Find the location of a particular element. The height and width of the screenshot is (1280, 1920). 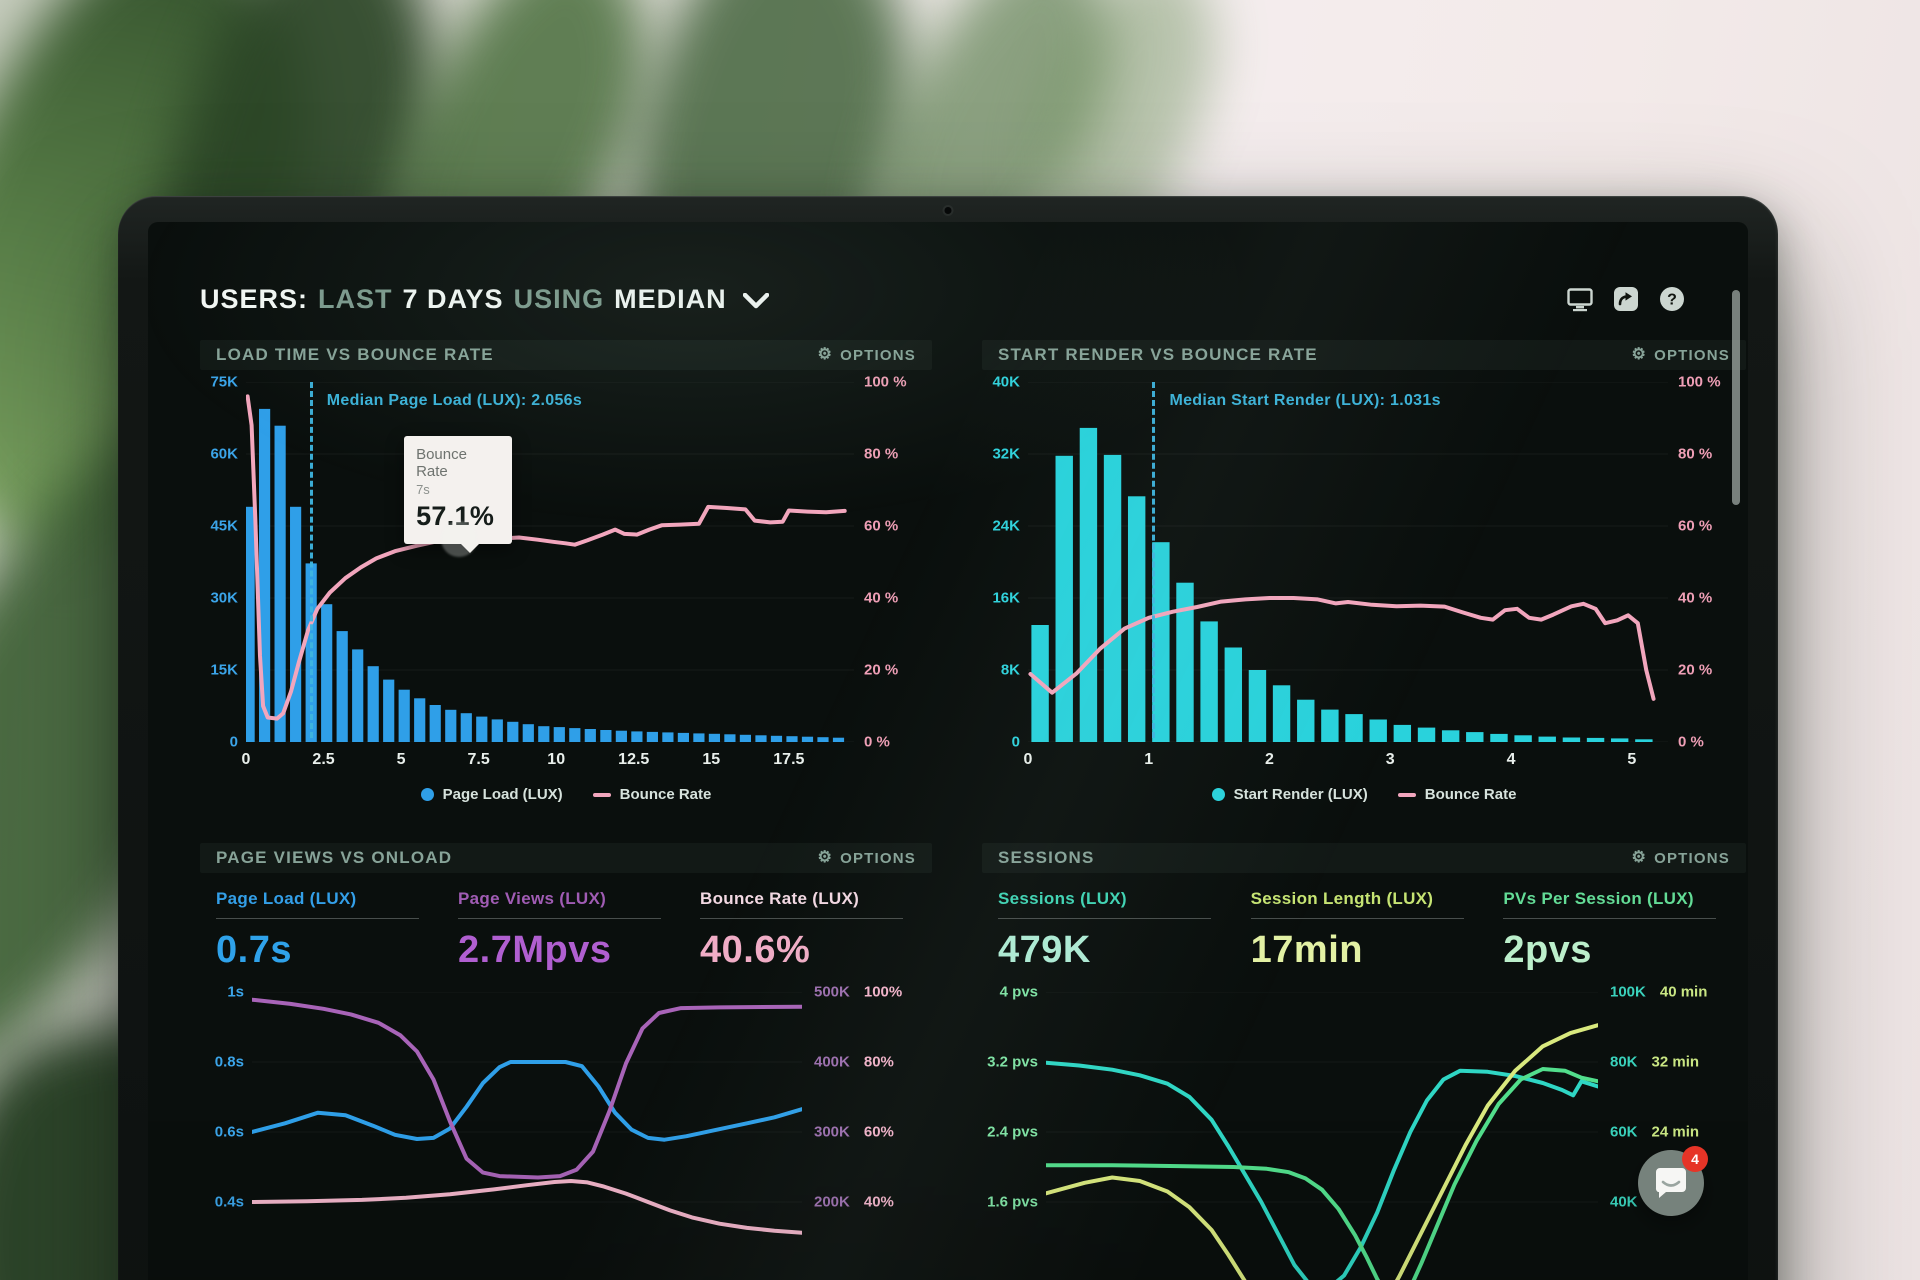

metric-label: Sessions (LUX) is located at coordinates (1062, 898).